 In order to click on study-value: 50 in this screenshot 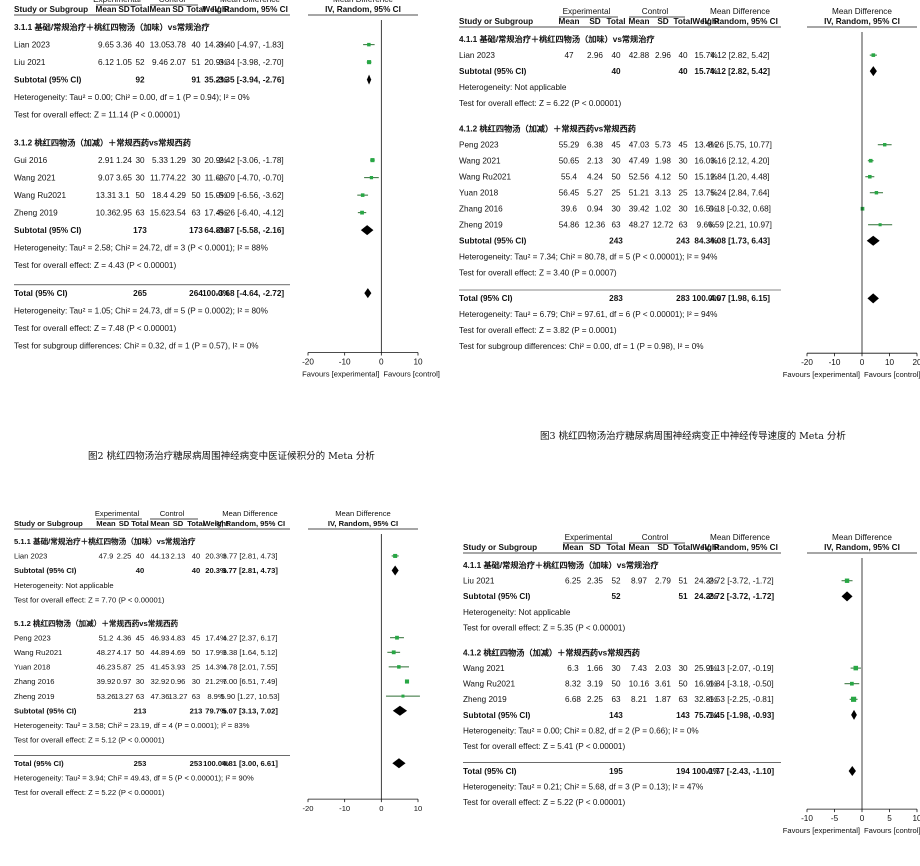, I will do `click(683, 684)`.